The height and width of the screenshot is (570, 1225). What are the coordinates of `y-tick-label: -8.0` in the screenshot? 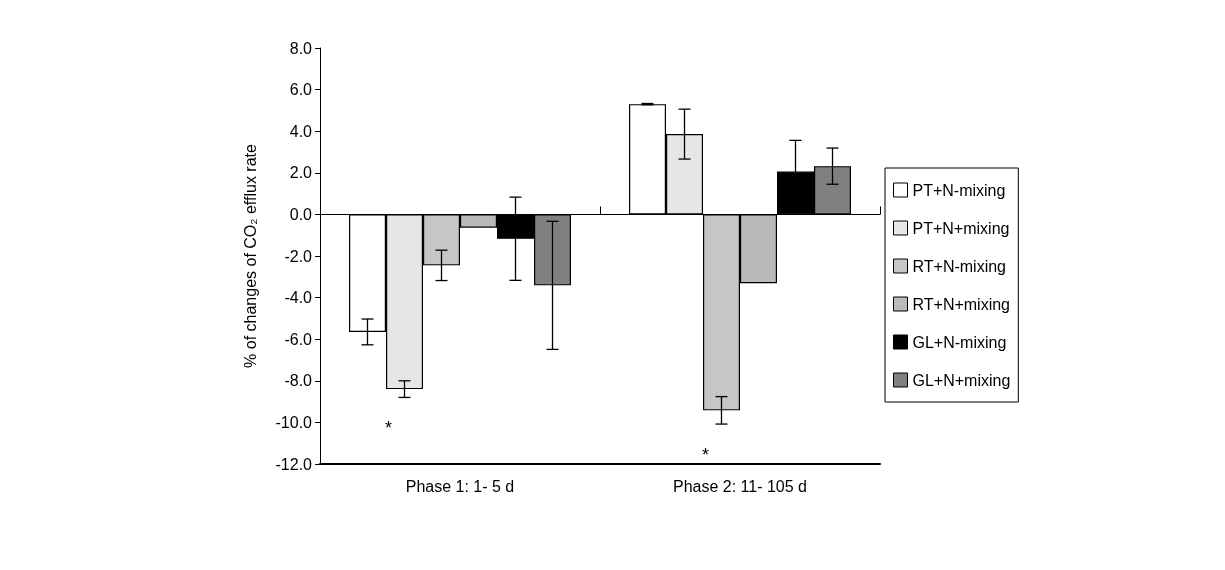 It's located at (298, 381).